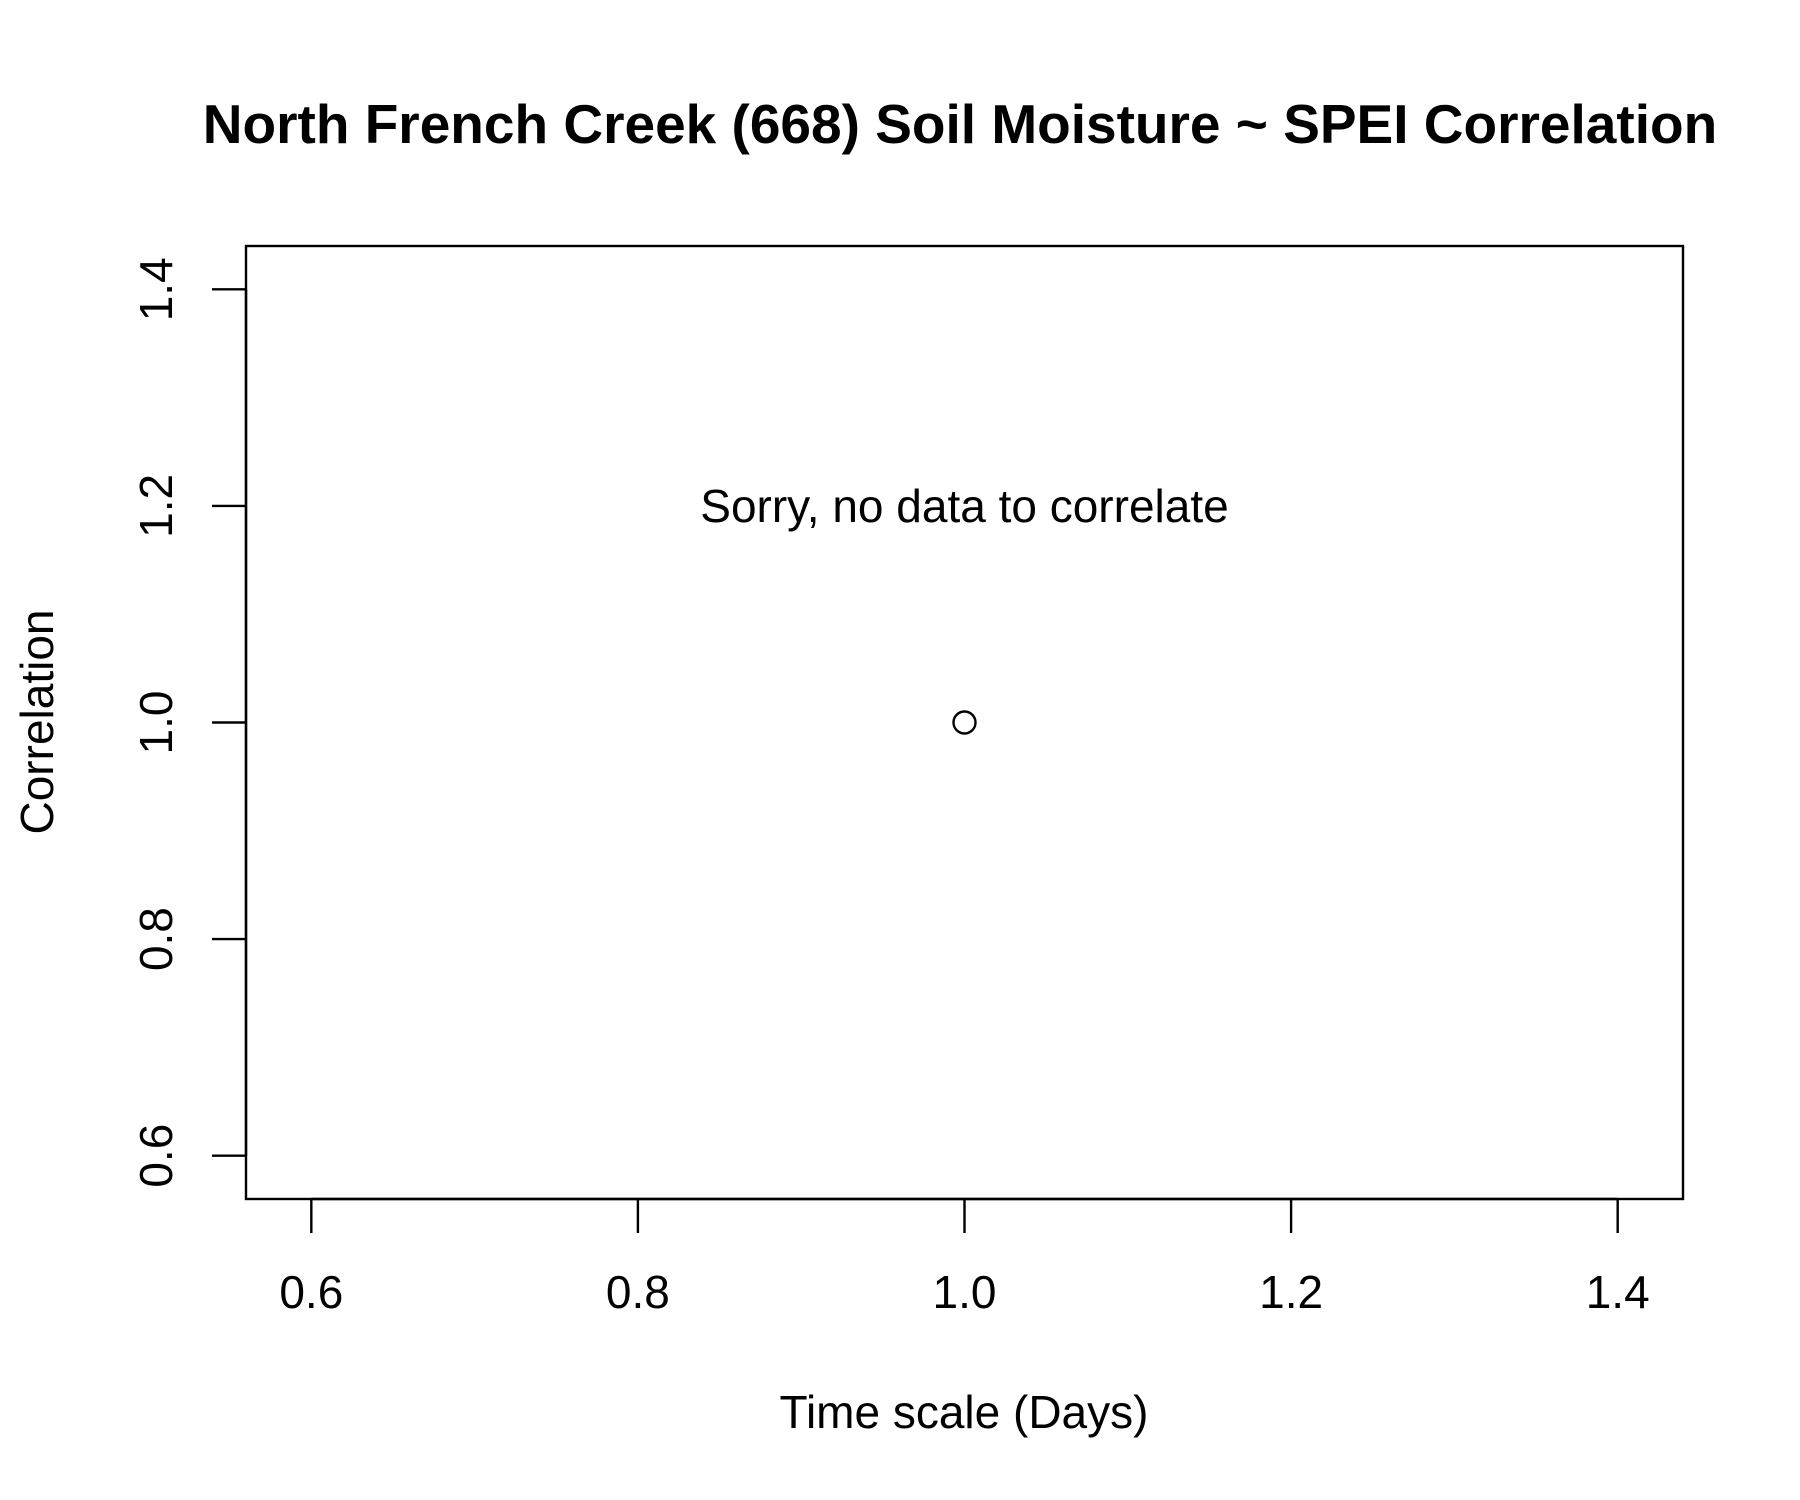 The width and height of the screenshot is (1800, 1500). I want to click on annotations: Sorry, no data to correlate, so click(964, 506).